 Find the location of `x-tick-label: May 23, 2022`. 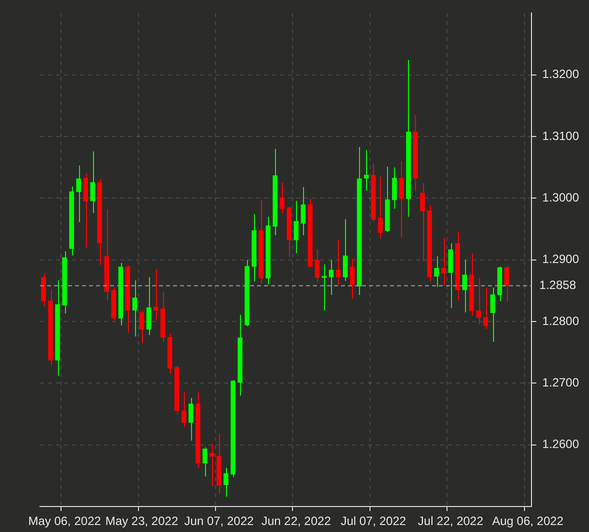

x-tick-label: May 23, 2022 is located at coordinates (141, 521).